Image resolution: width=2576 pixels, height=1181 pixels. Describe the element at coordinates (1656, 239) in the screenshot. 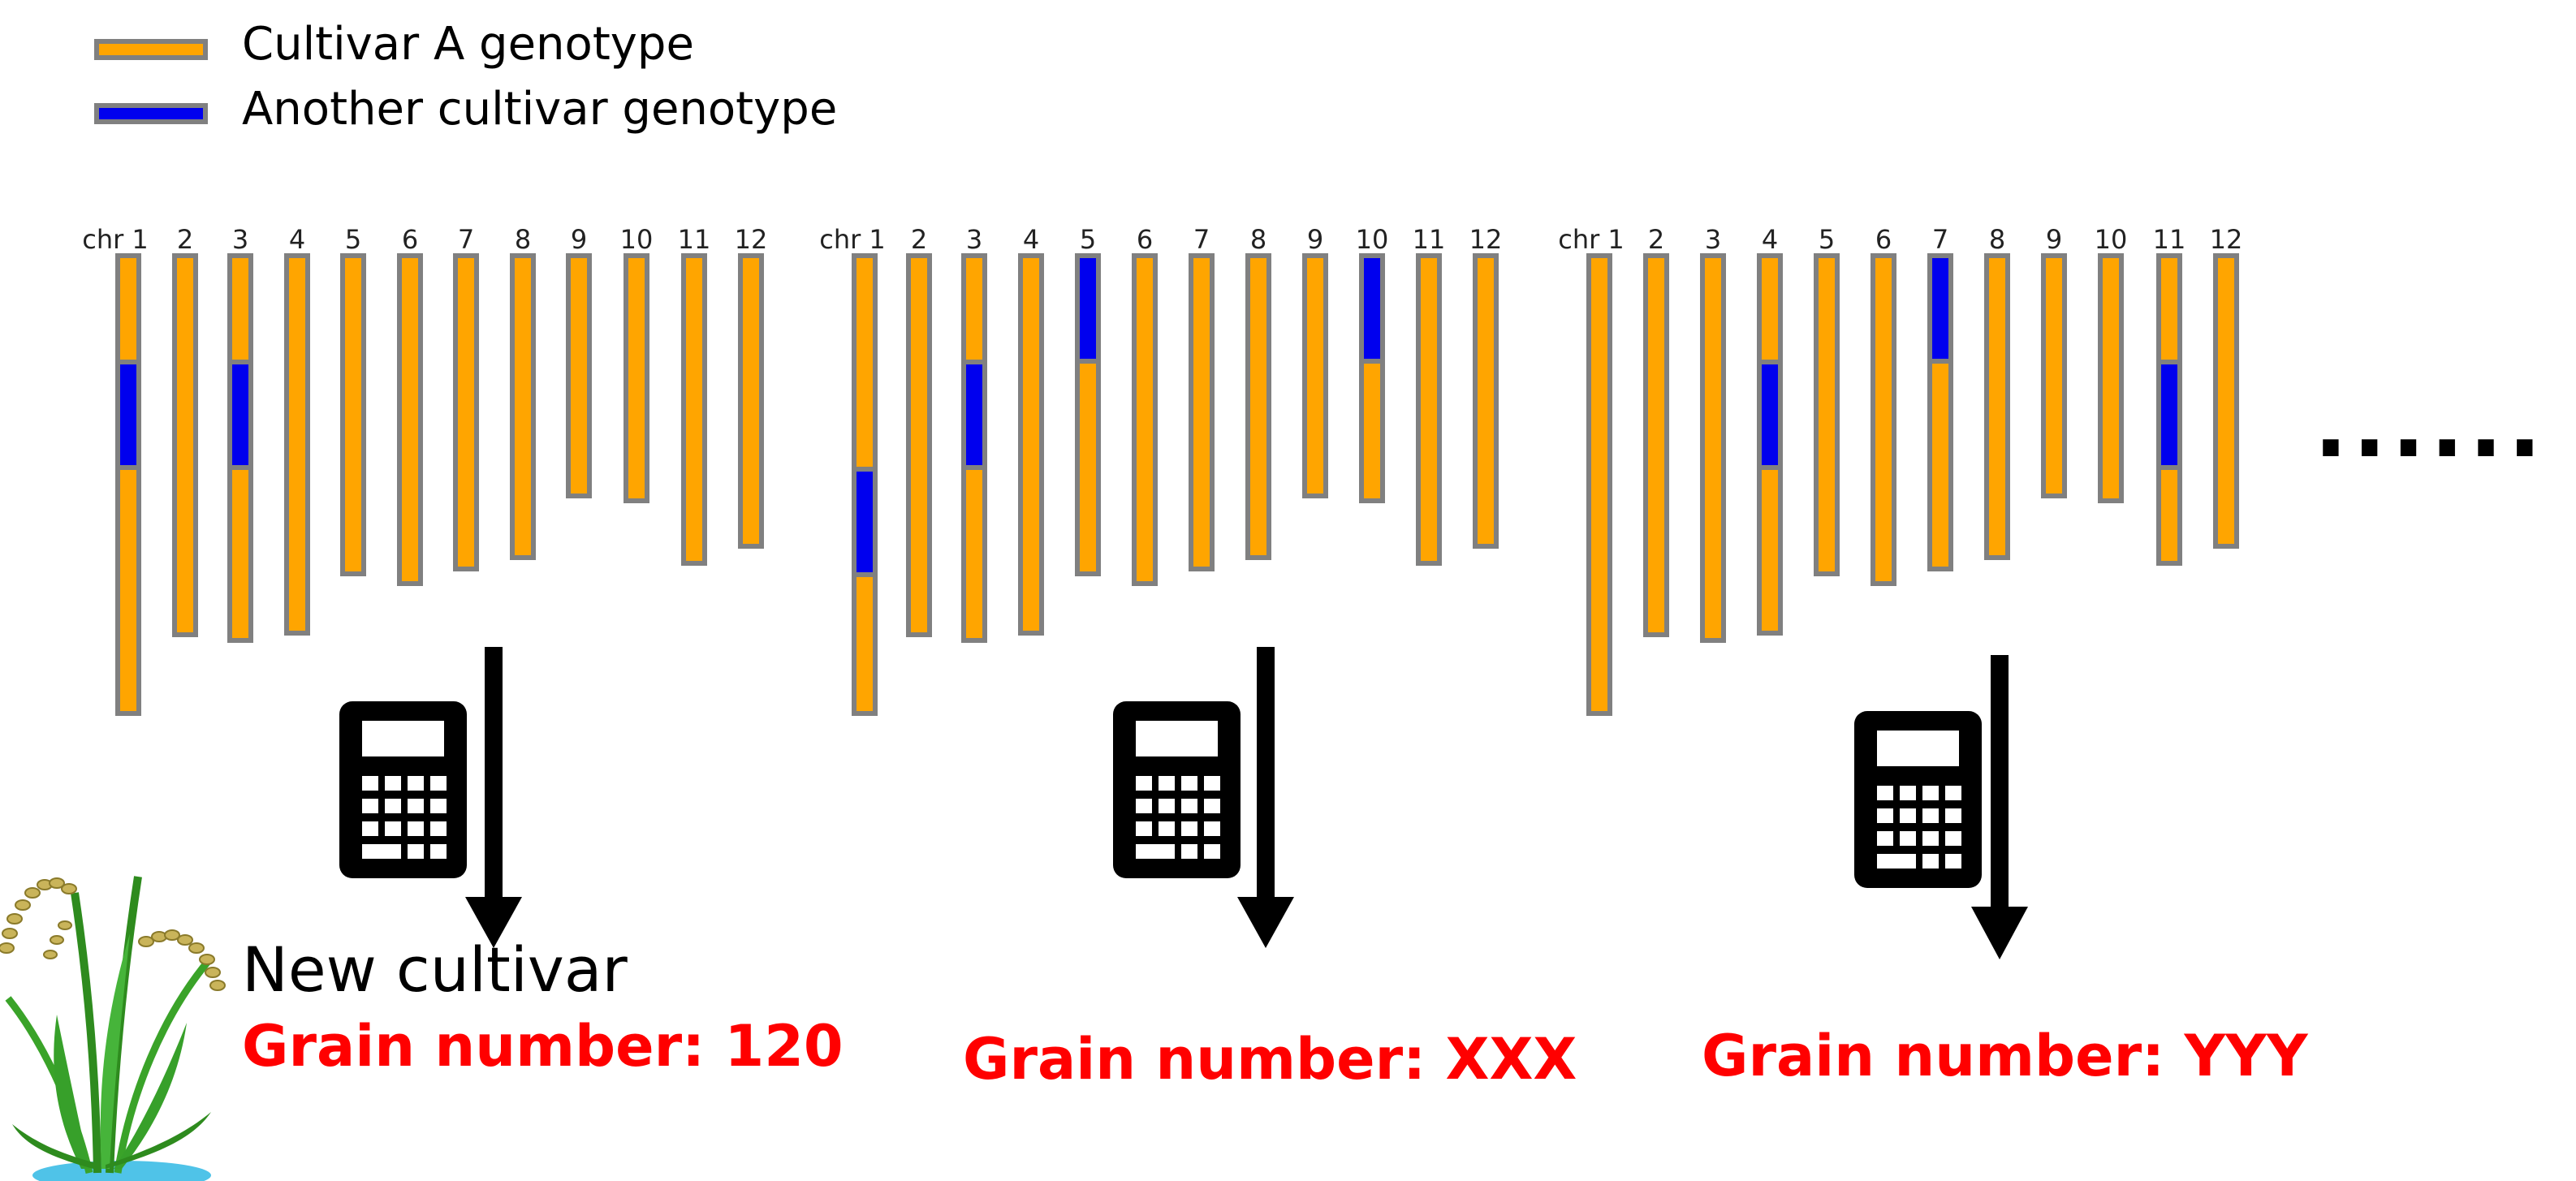

I see `chr-label-g3-2: 2` at that location.